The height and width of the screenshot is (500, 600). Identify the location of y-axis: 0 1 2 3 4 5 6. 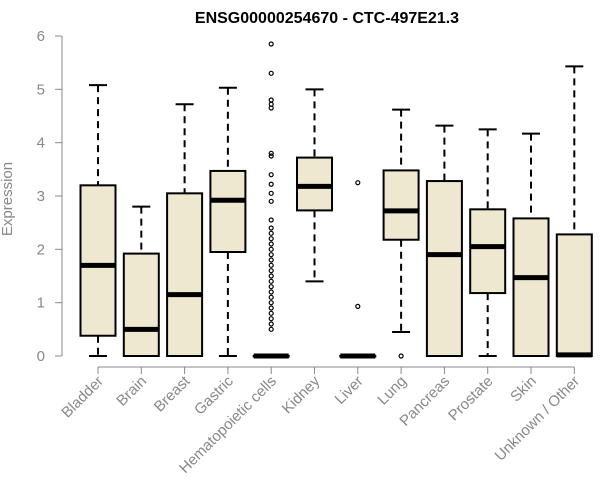
(50, 196).